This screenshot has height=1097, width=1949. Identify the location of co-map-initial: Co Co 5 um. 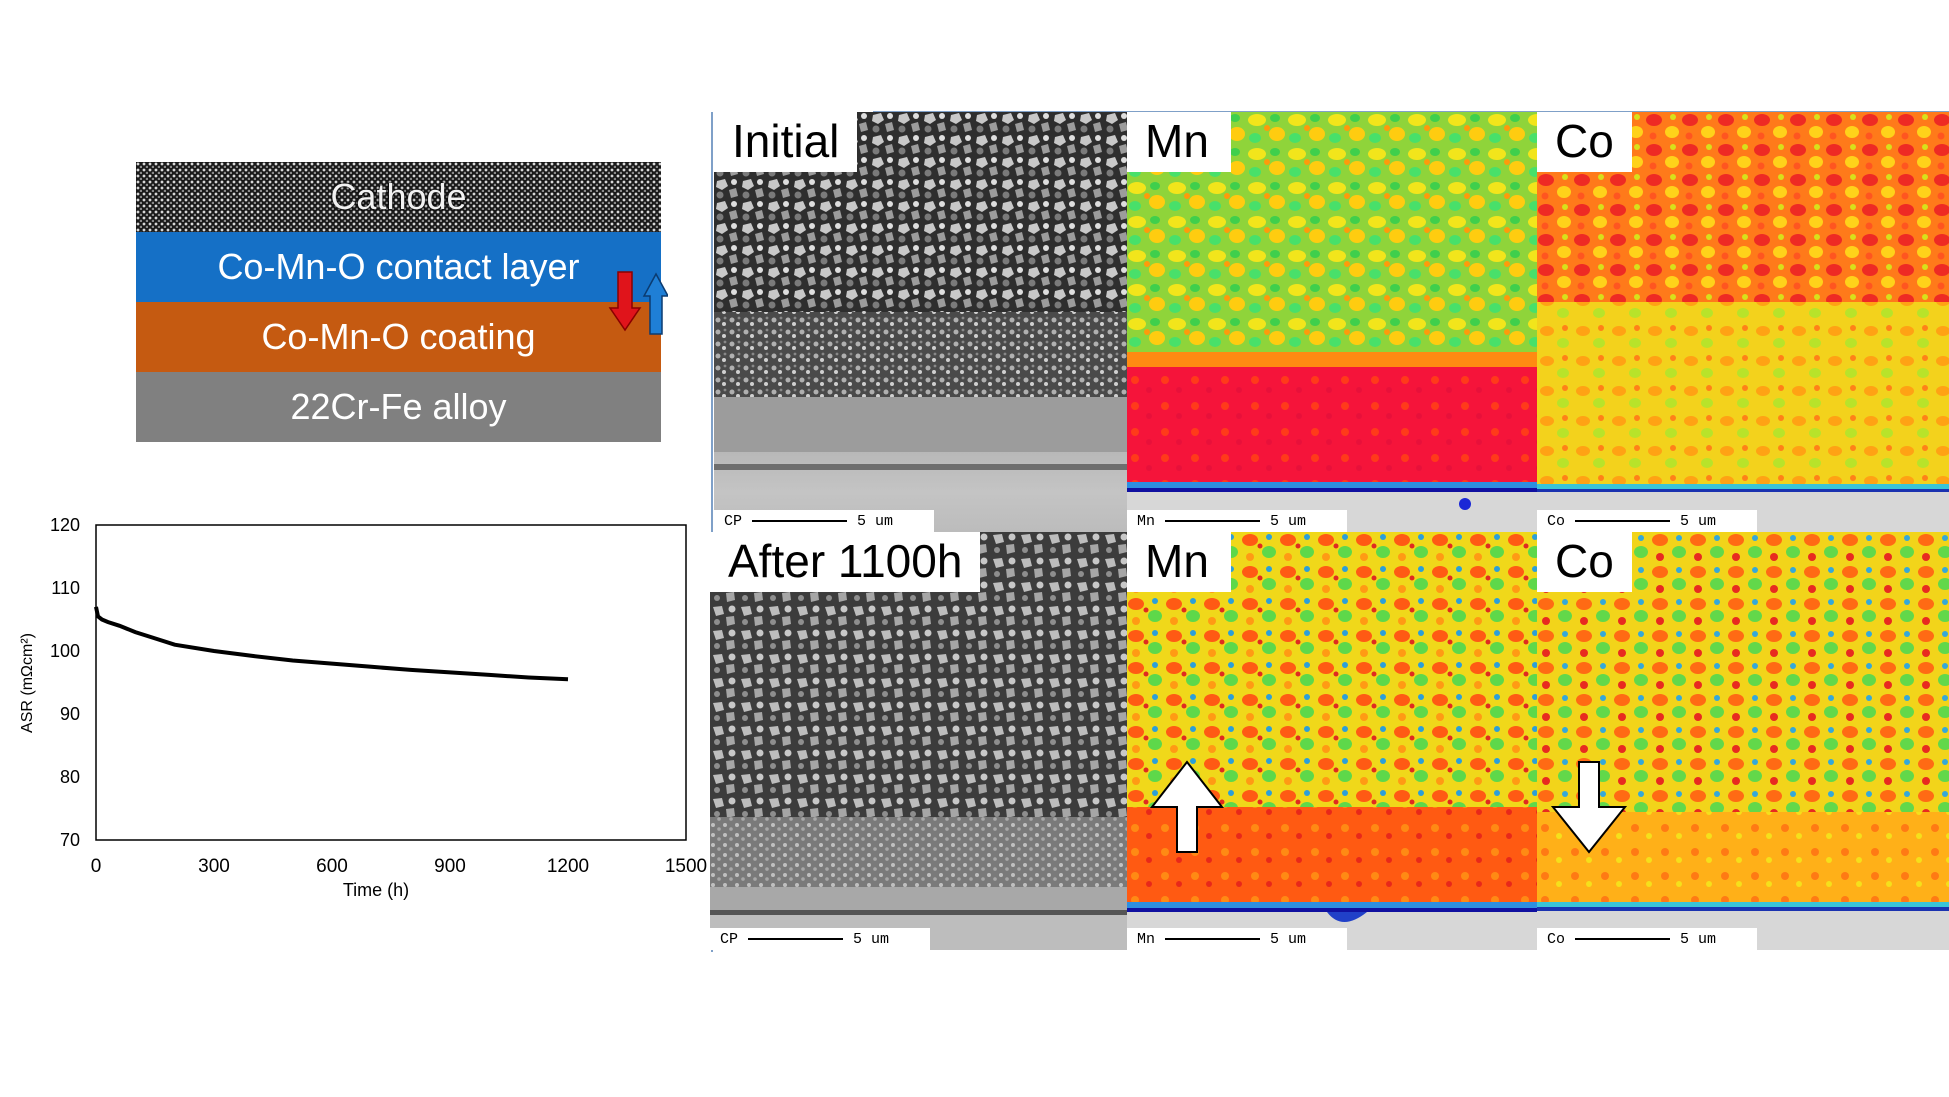
(1743, 322).